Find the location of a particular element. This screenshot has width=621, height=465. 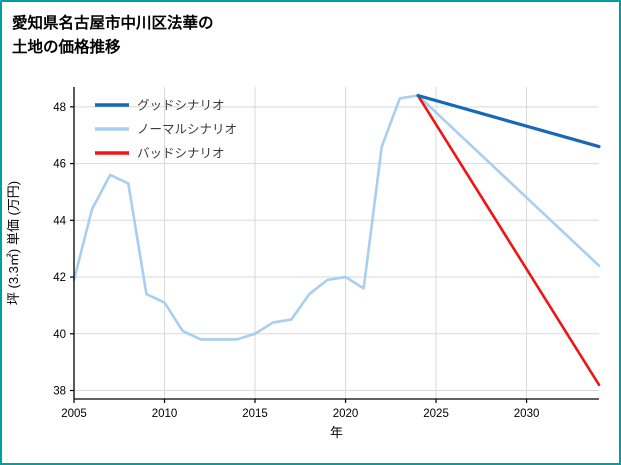

y-tick-label: 48 is located at coordinates (59, 108).